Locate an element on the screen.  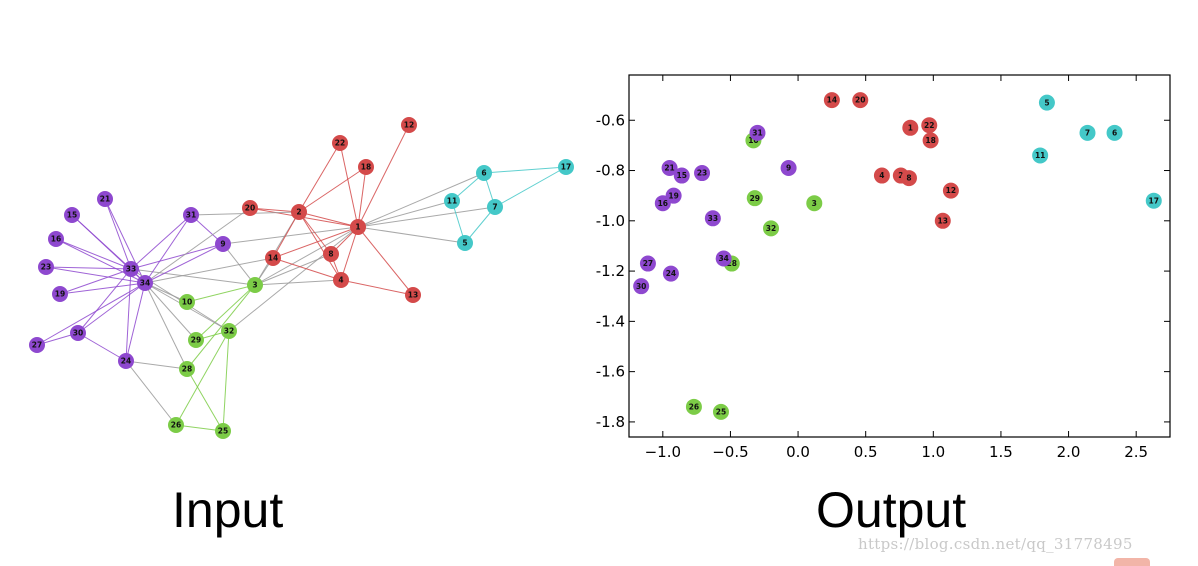
scatter-point: 30 is located at coordinates (641, 286).